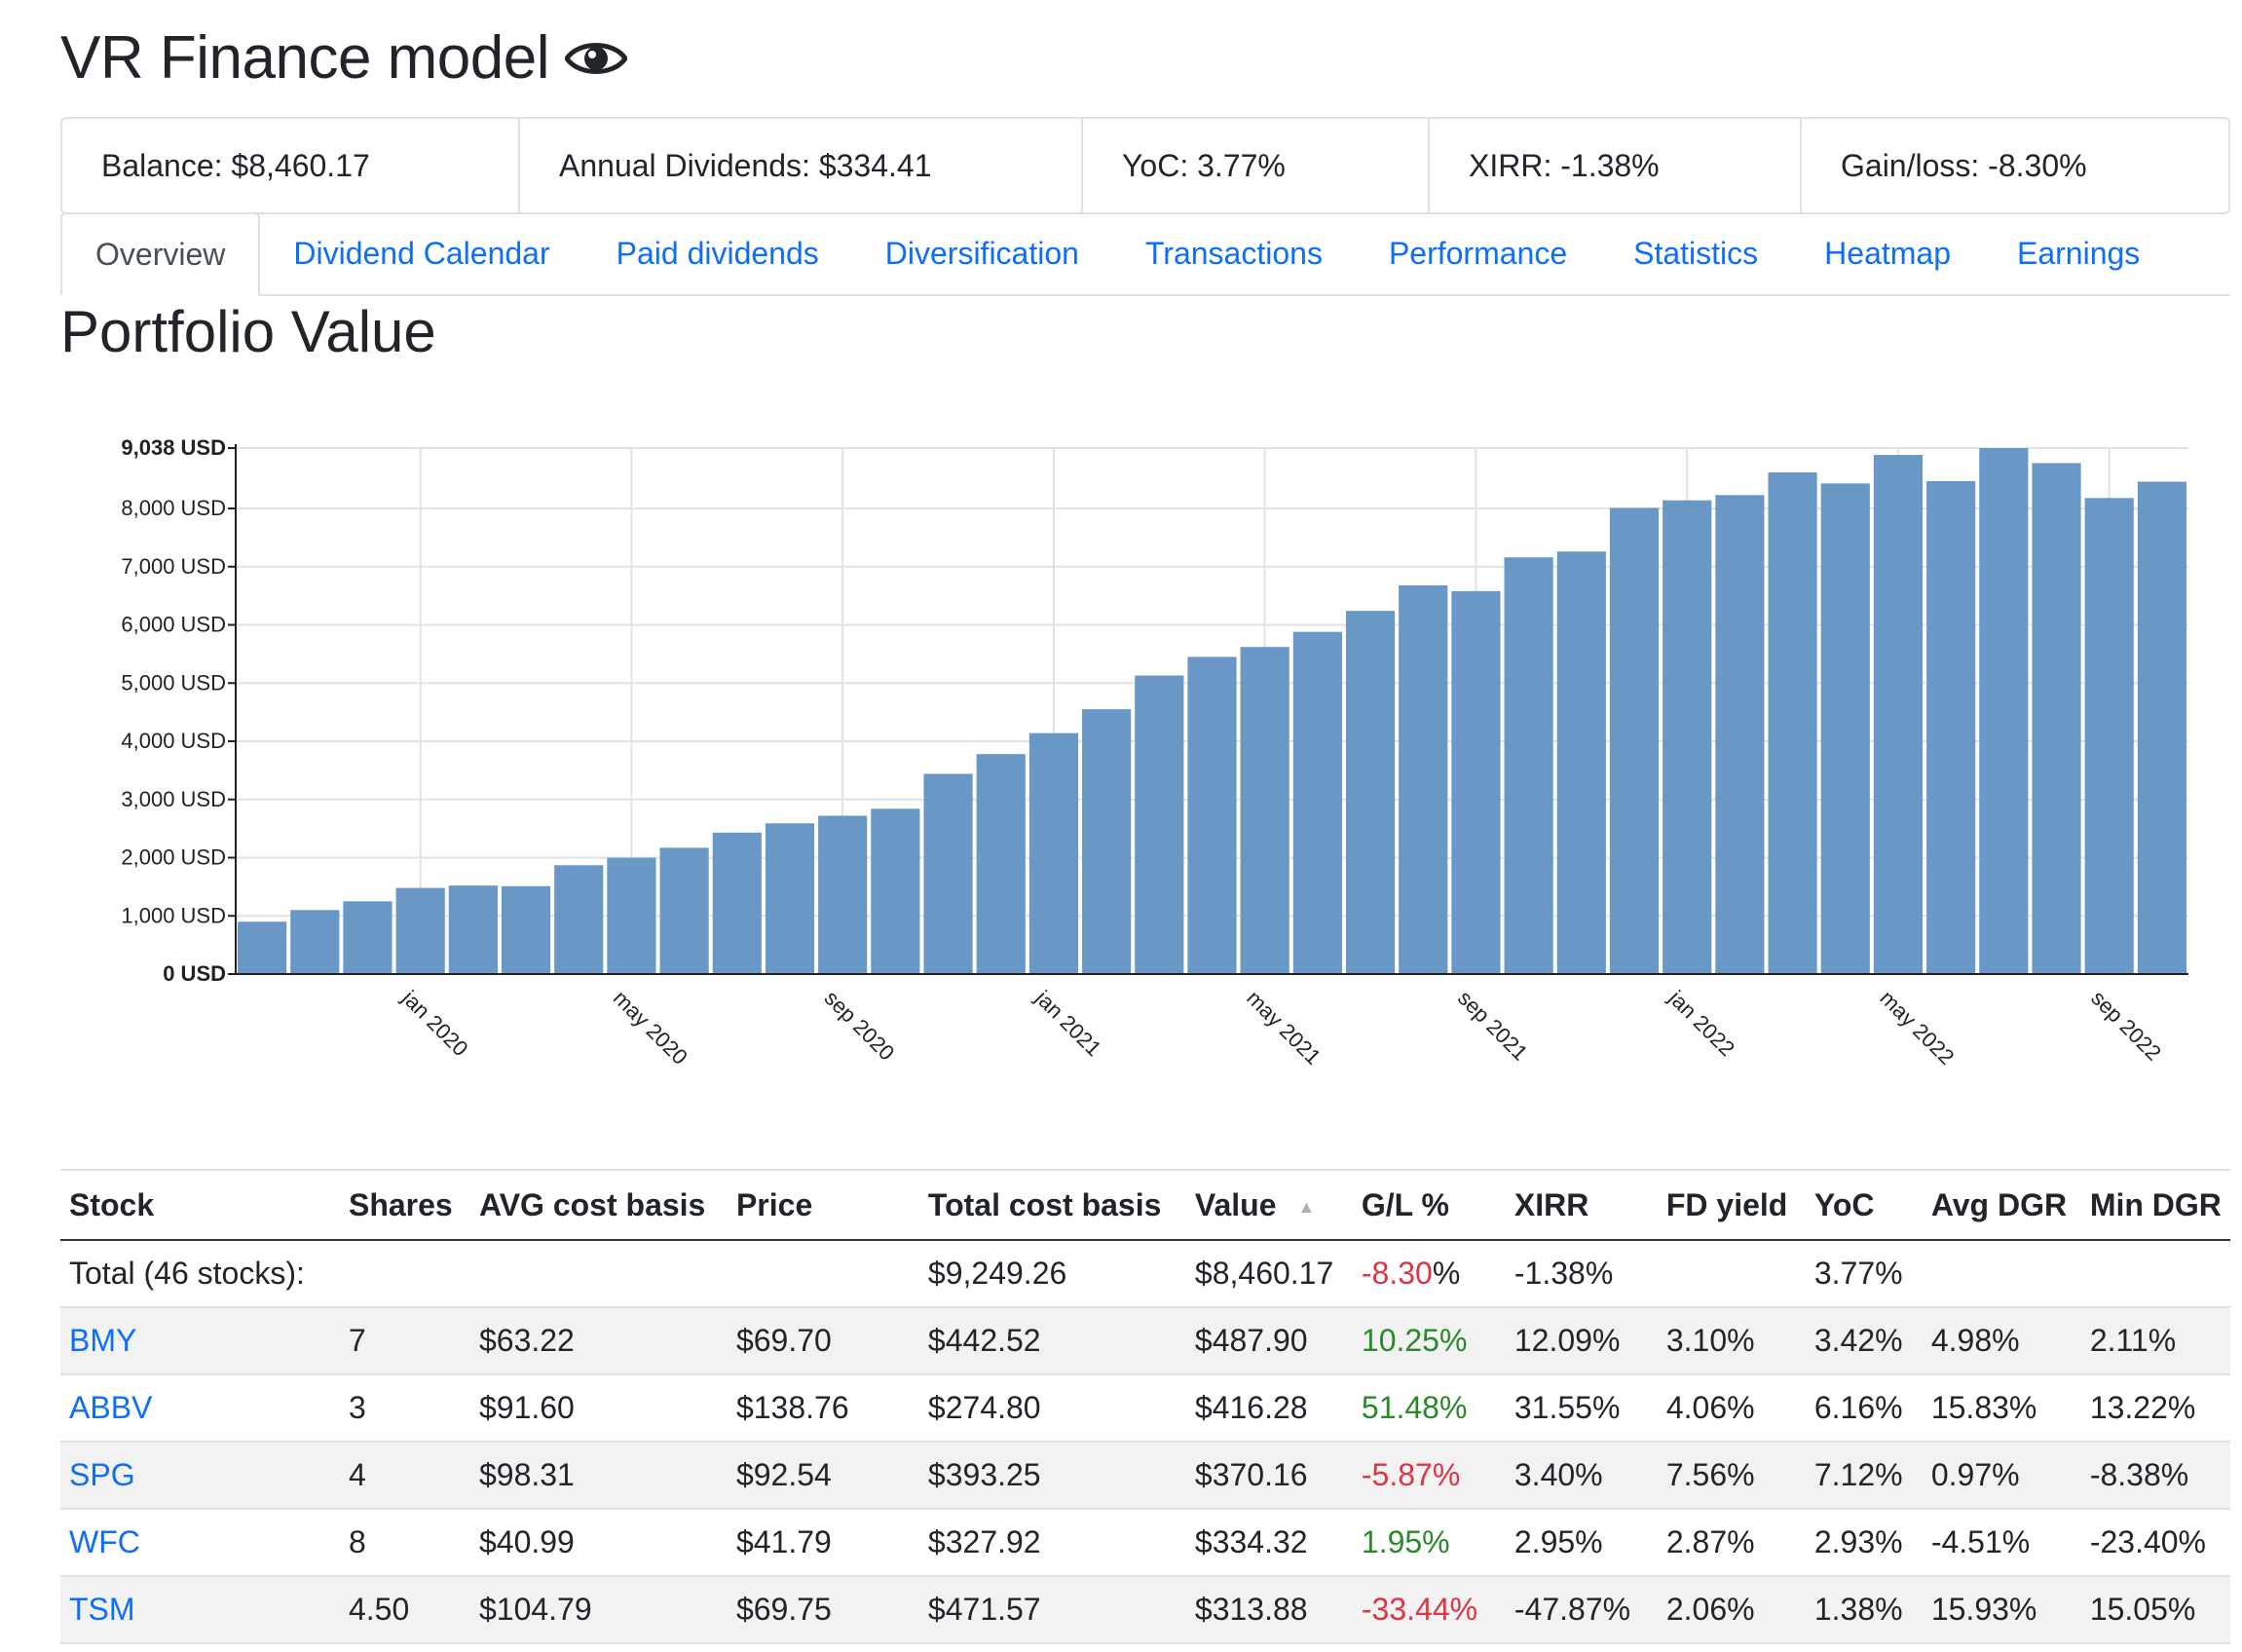 The width and height of the screenshot is (2242, 1652). Describe the element at coordinates (823, 1408) in the screenshot. I see `price-cell: $138.76` at that location.